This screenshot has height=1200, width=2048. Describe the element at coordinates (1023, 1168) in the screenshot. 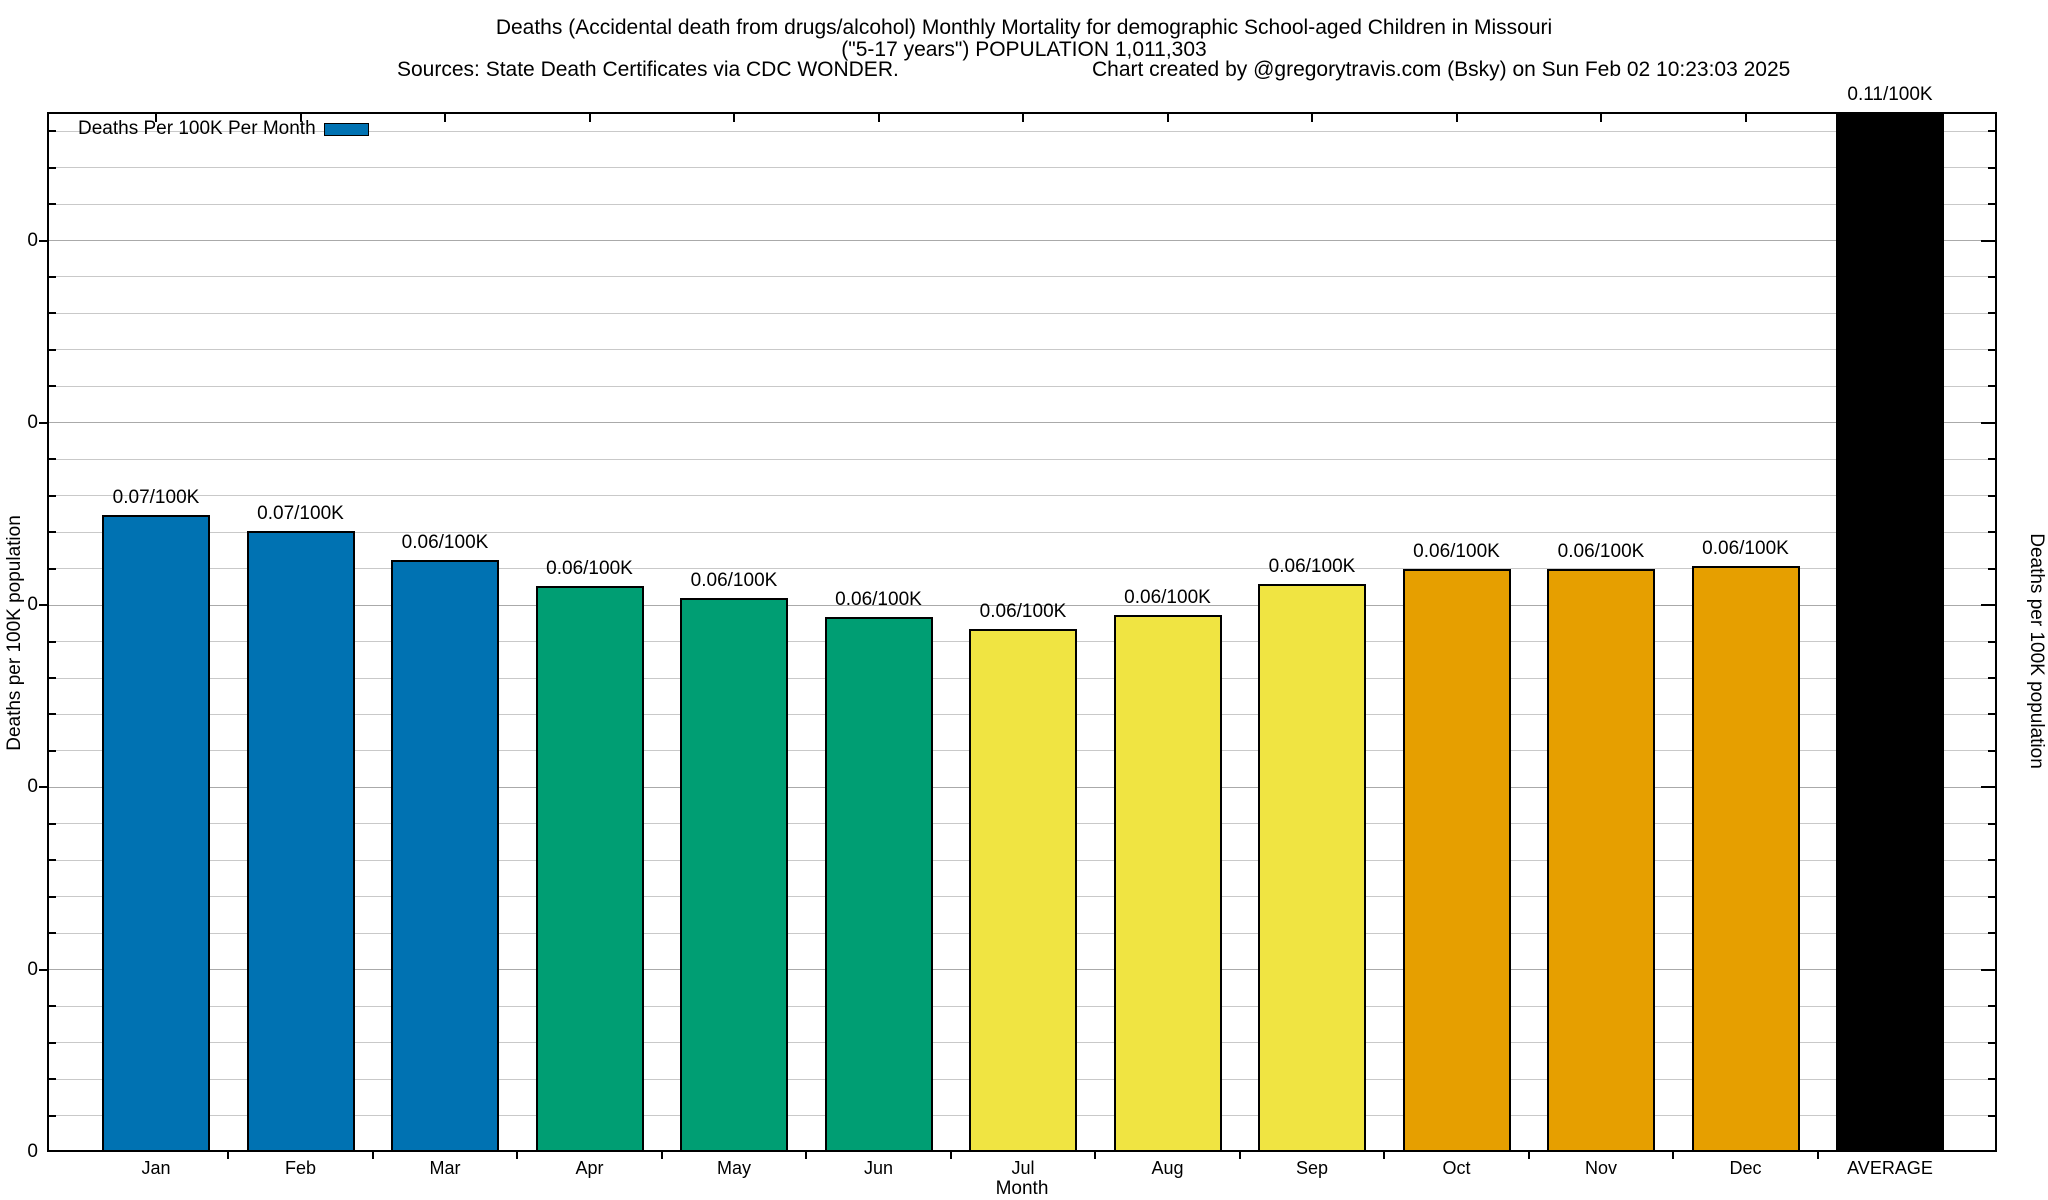

I see `x-tick-label: Jul` at that location.